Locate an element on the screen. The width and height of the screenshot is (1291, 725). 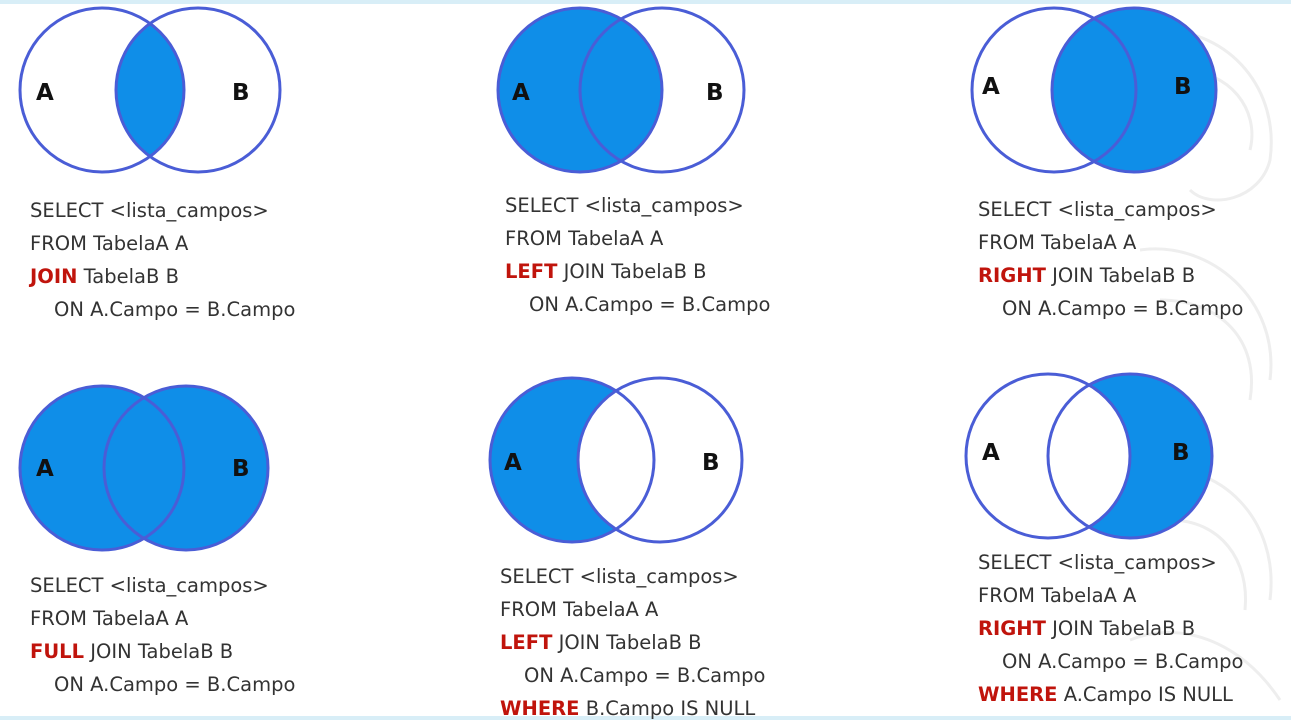
sql-join-line: JOIN TabelaB B is located at coordinates (162, 276).